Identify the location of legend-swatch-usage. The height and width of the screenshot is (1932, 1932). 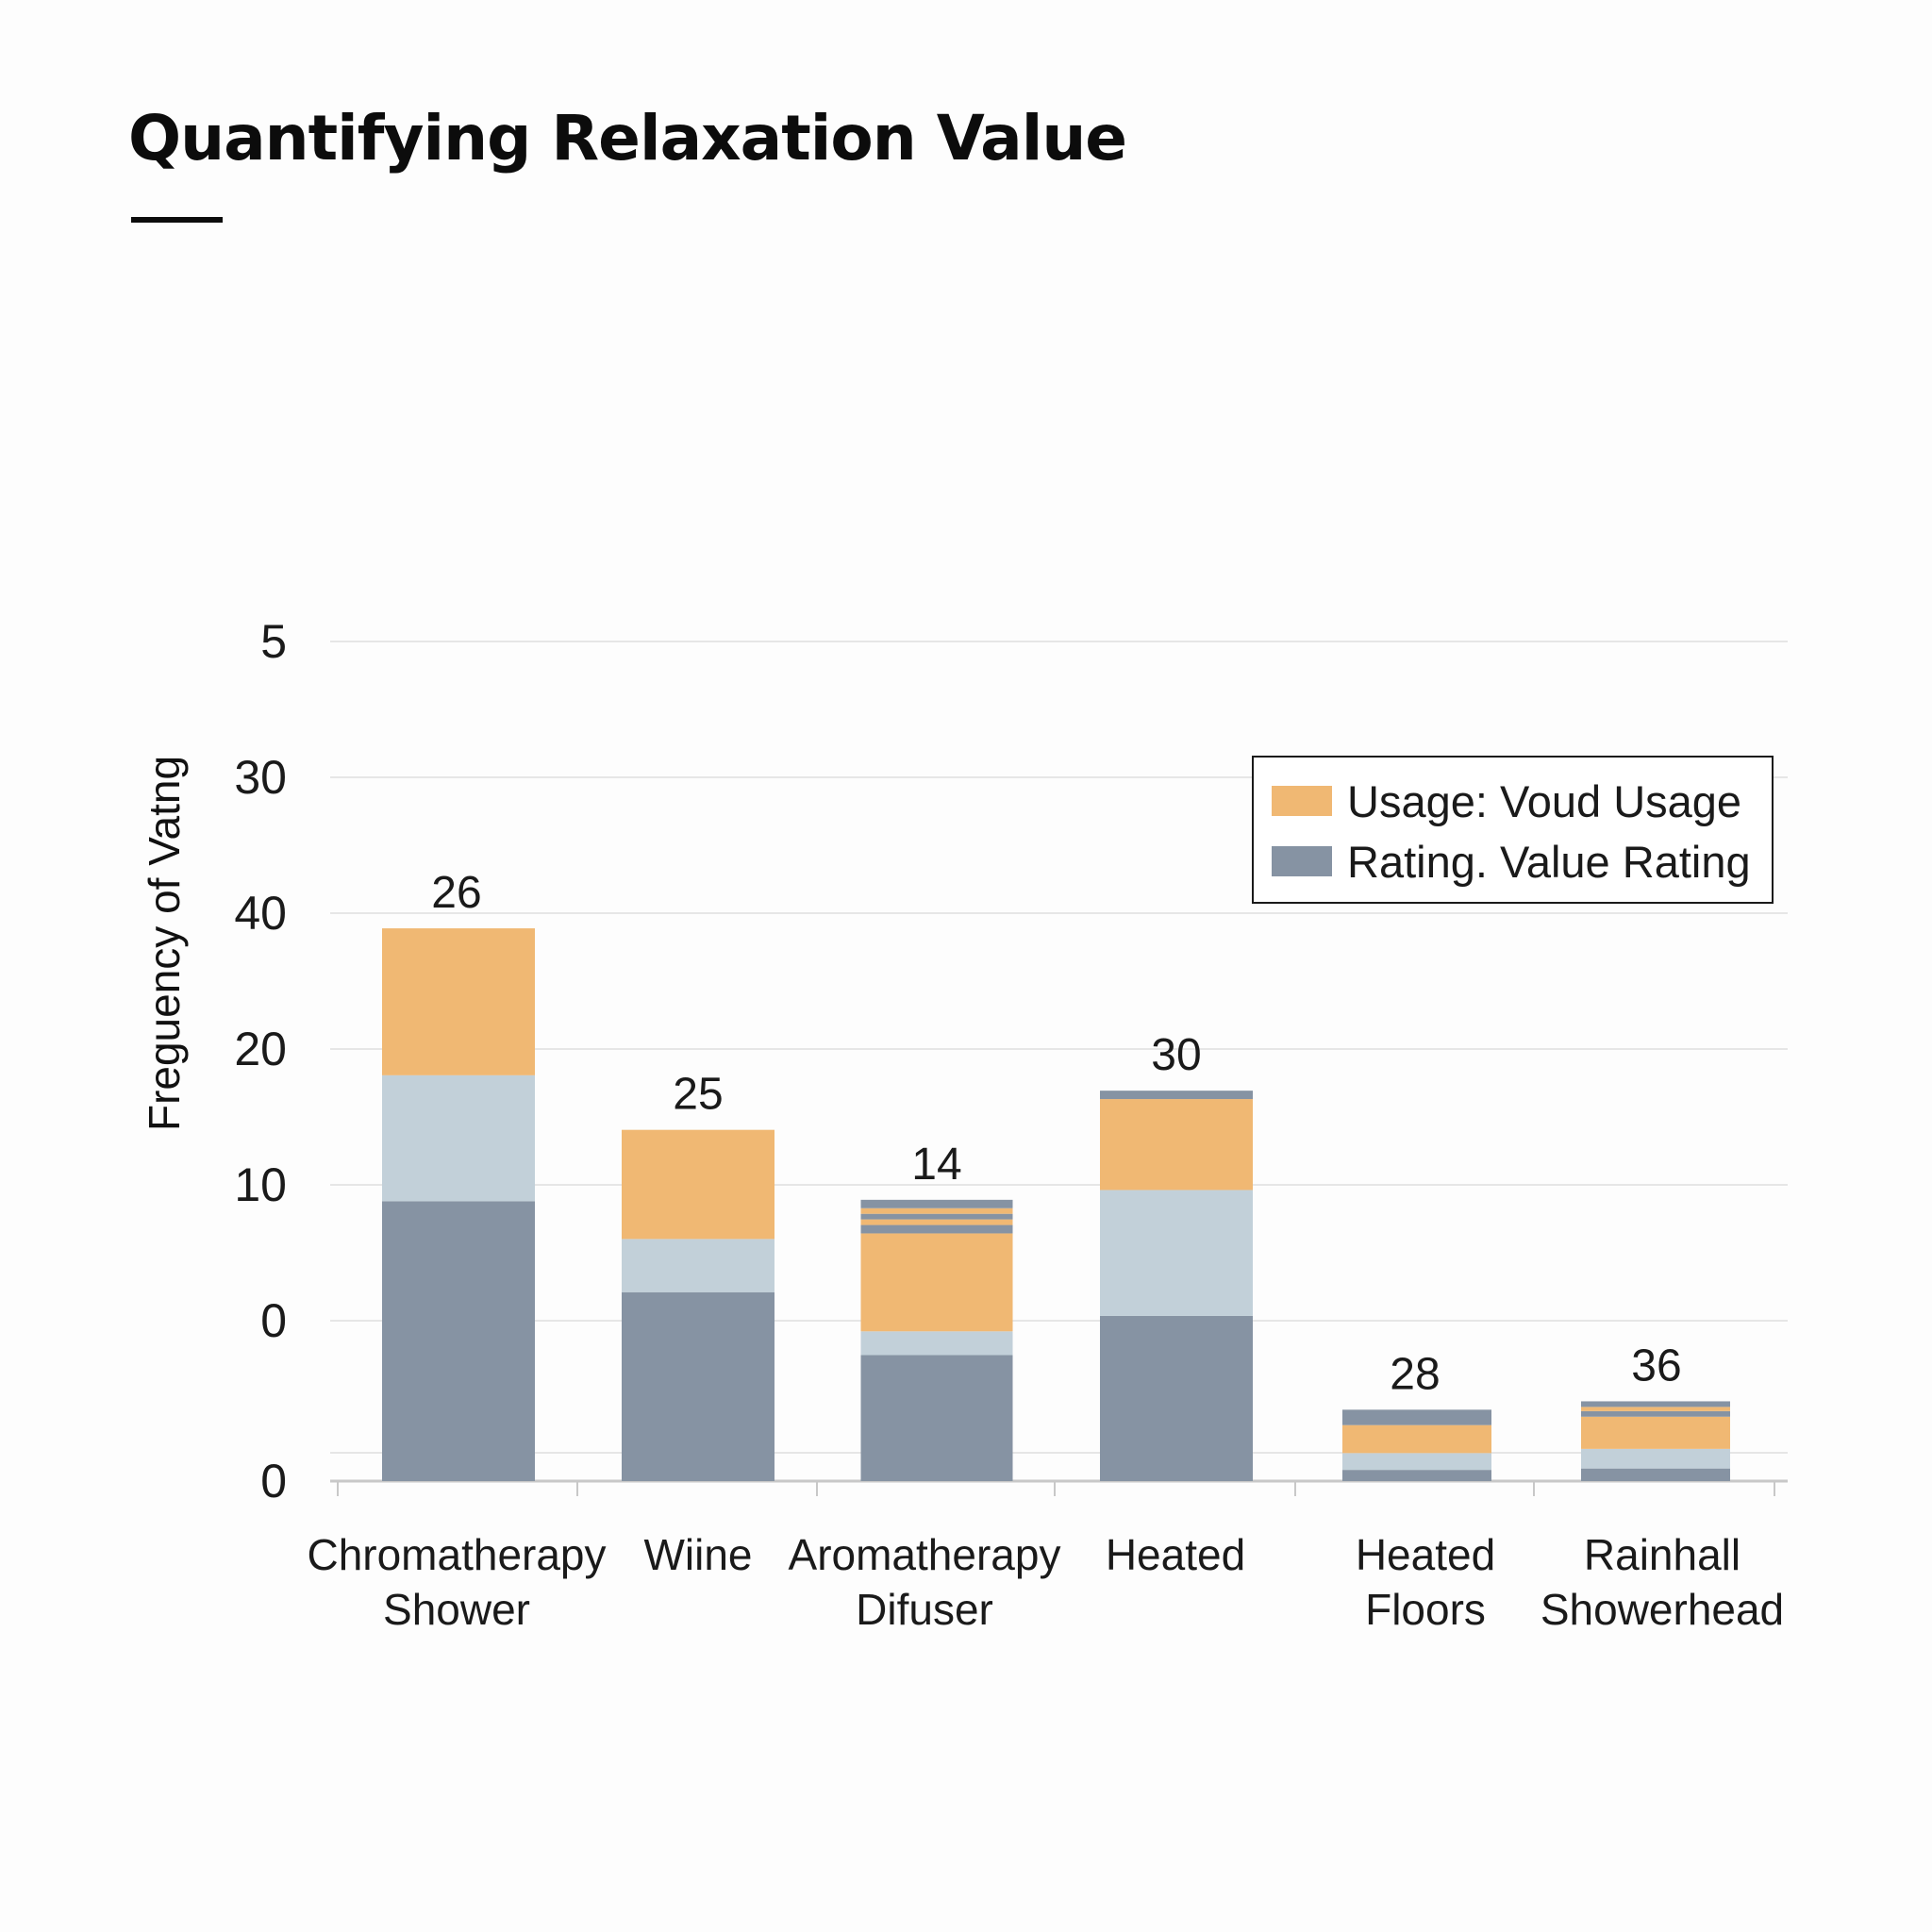
(1302, 801).